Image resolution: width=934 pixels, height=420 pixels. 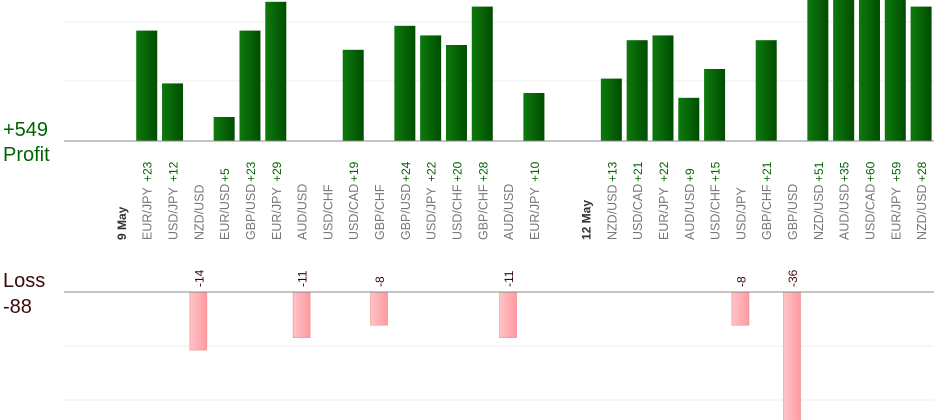 What do you see at coordinates (845, 171) in the screenshot?
I see `profit-value-label: +35` at bounding box center [845, 171].